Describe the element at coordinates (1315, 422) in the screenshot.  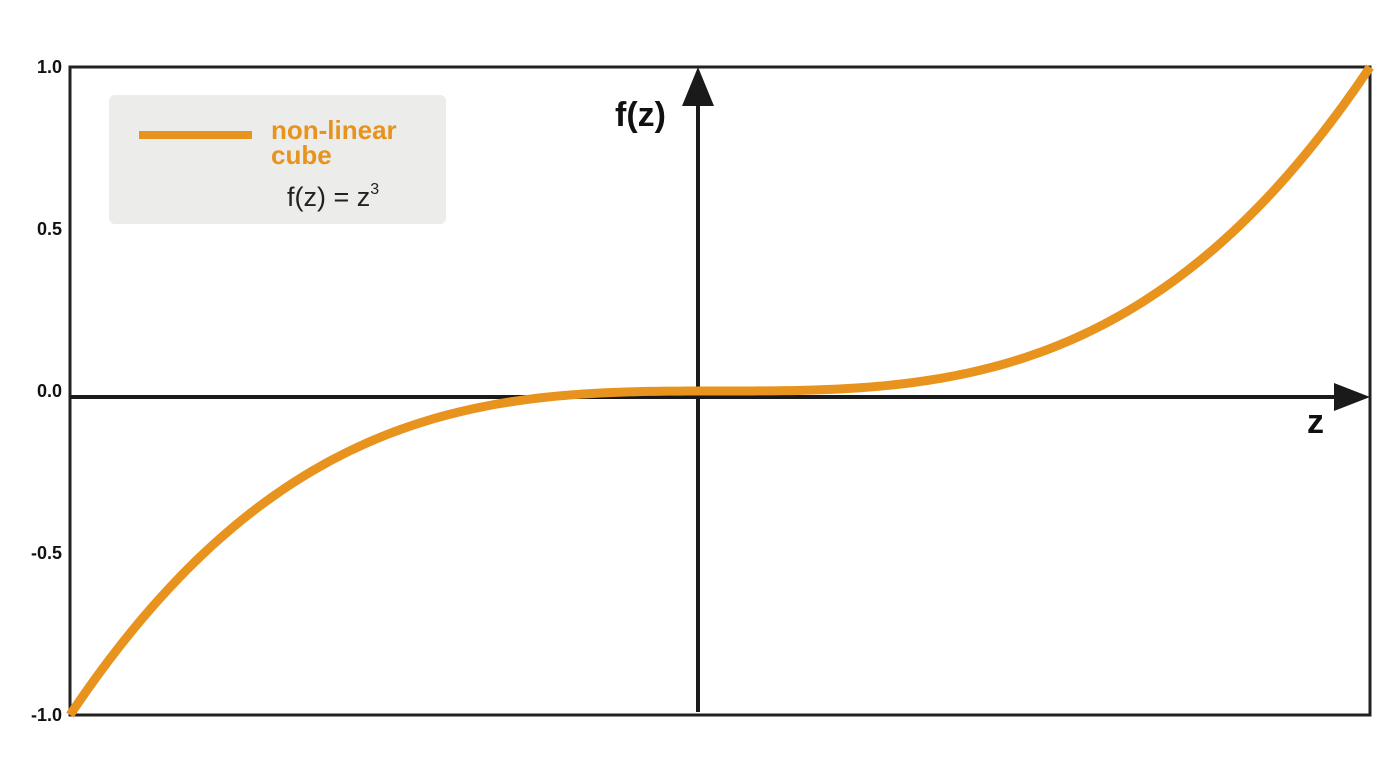
I see `x-axis-label: z` at that location.